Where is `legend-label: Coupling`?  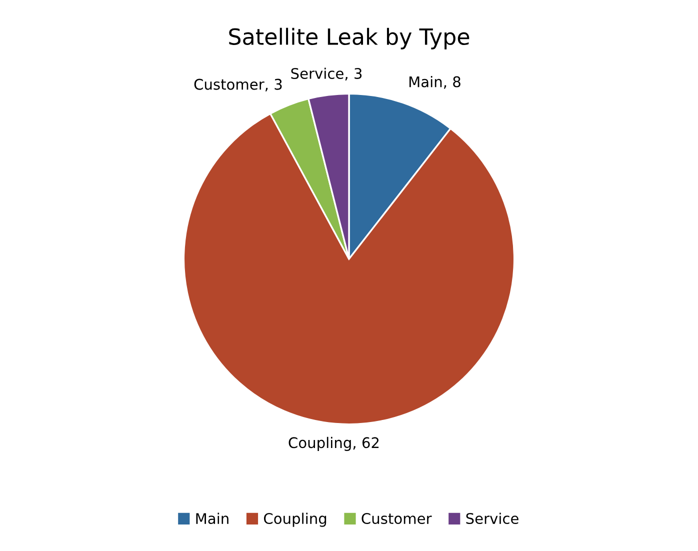 legend-label: Coupling is located at coordinates (295, 519).